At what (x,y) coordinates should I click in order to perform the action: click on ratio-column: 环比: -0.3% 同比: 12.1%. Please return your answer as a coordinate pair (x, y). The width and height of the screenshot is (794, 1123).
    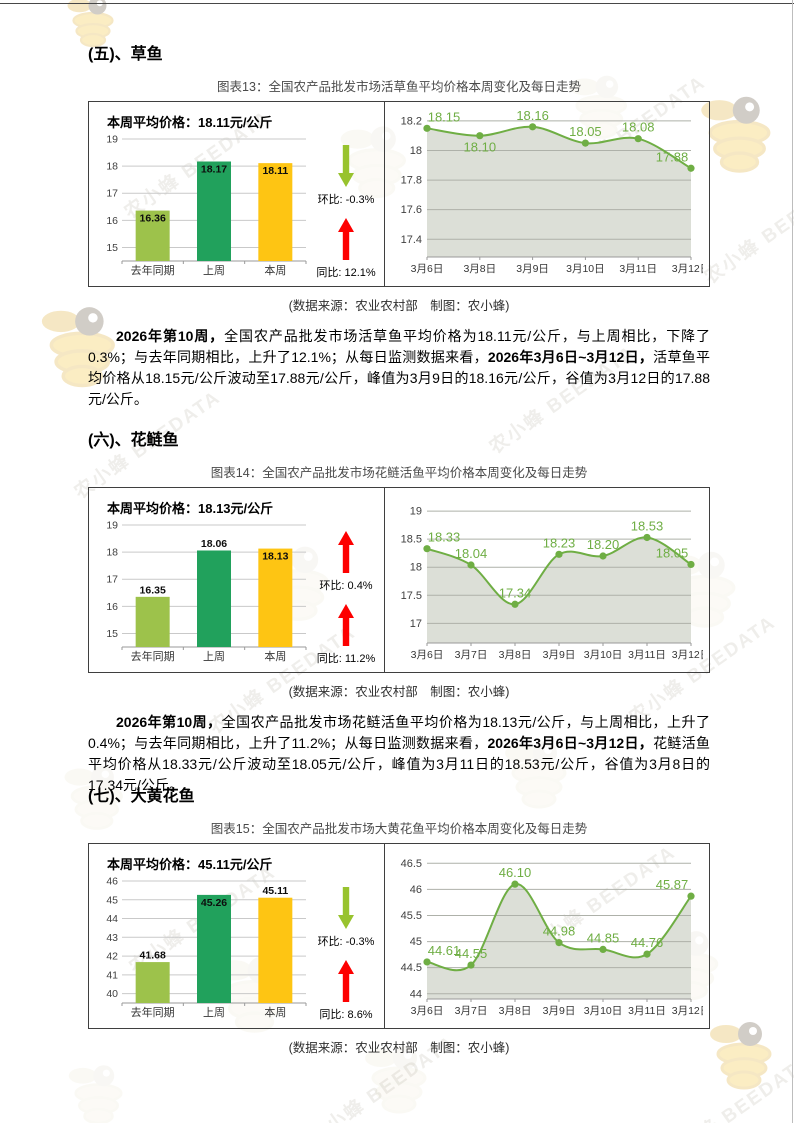
    Looking at the image, I should click on (346, 207).